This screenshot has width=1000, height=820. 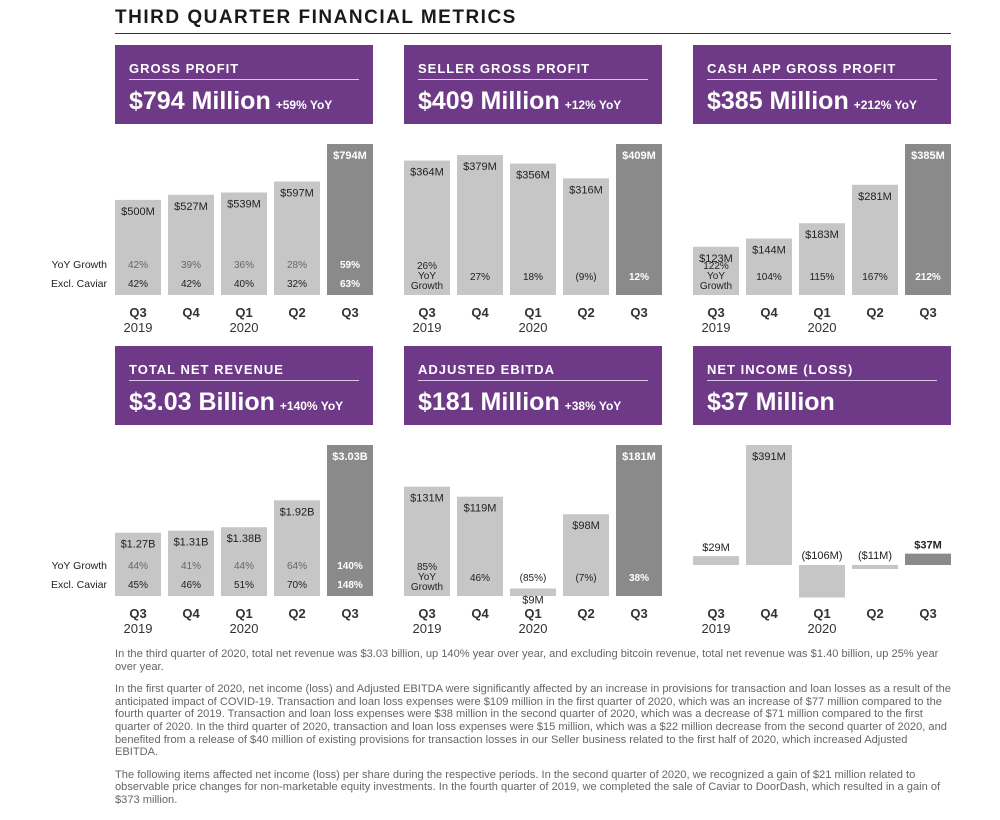 I want to click on net-income-headline-row: $37 Million, so click(x=773, y=402).